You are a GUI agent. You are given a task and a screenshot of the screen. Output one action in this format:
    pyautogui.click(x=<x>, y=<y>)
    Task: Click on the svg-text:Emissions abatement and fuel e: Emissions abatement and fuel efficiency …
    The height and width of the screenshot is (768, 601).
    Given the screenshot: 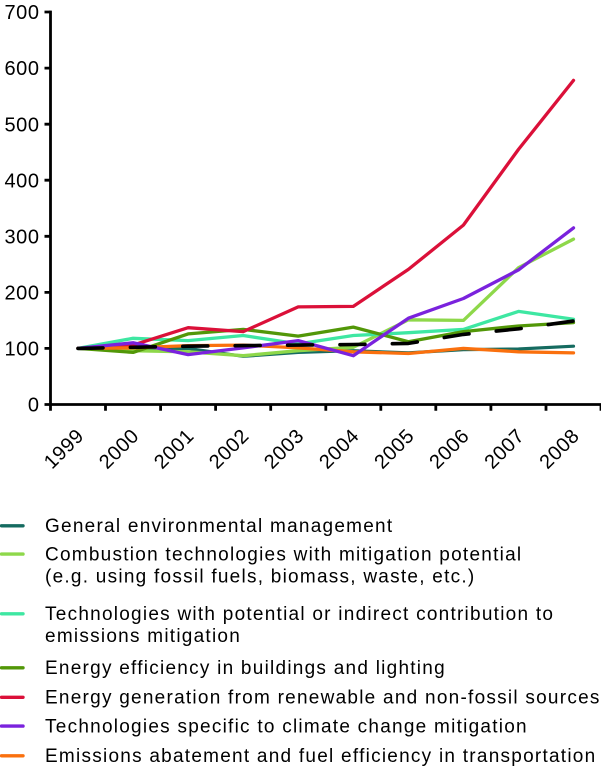 What is the action you would take?
    pyautogui.click(x=320, y=756)
    